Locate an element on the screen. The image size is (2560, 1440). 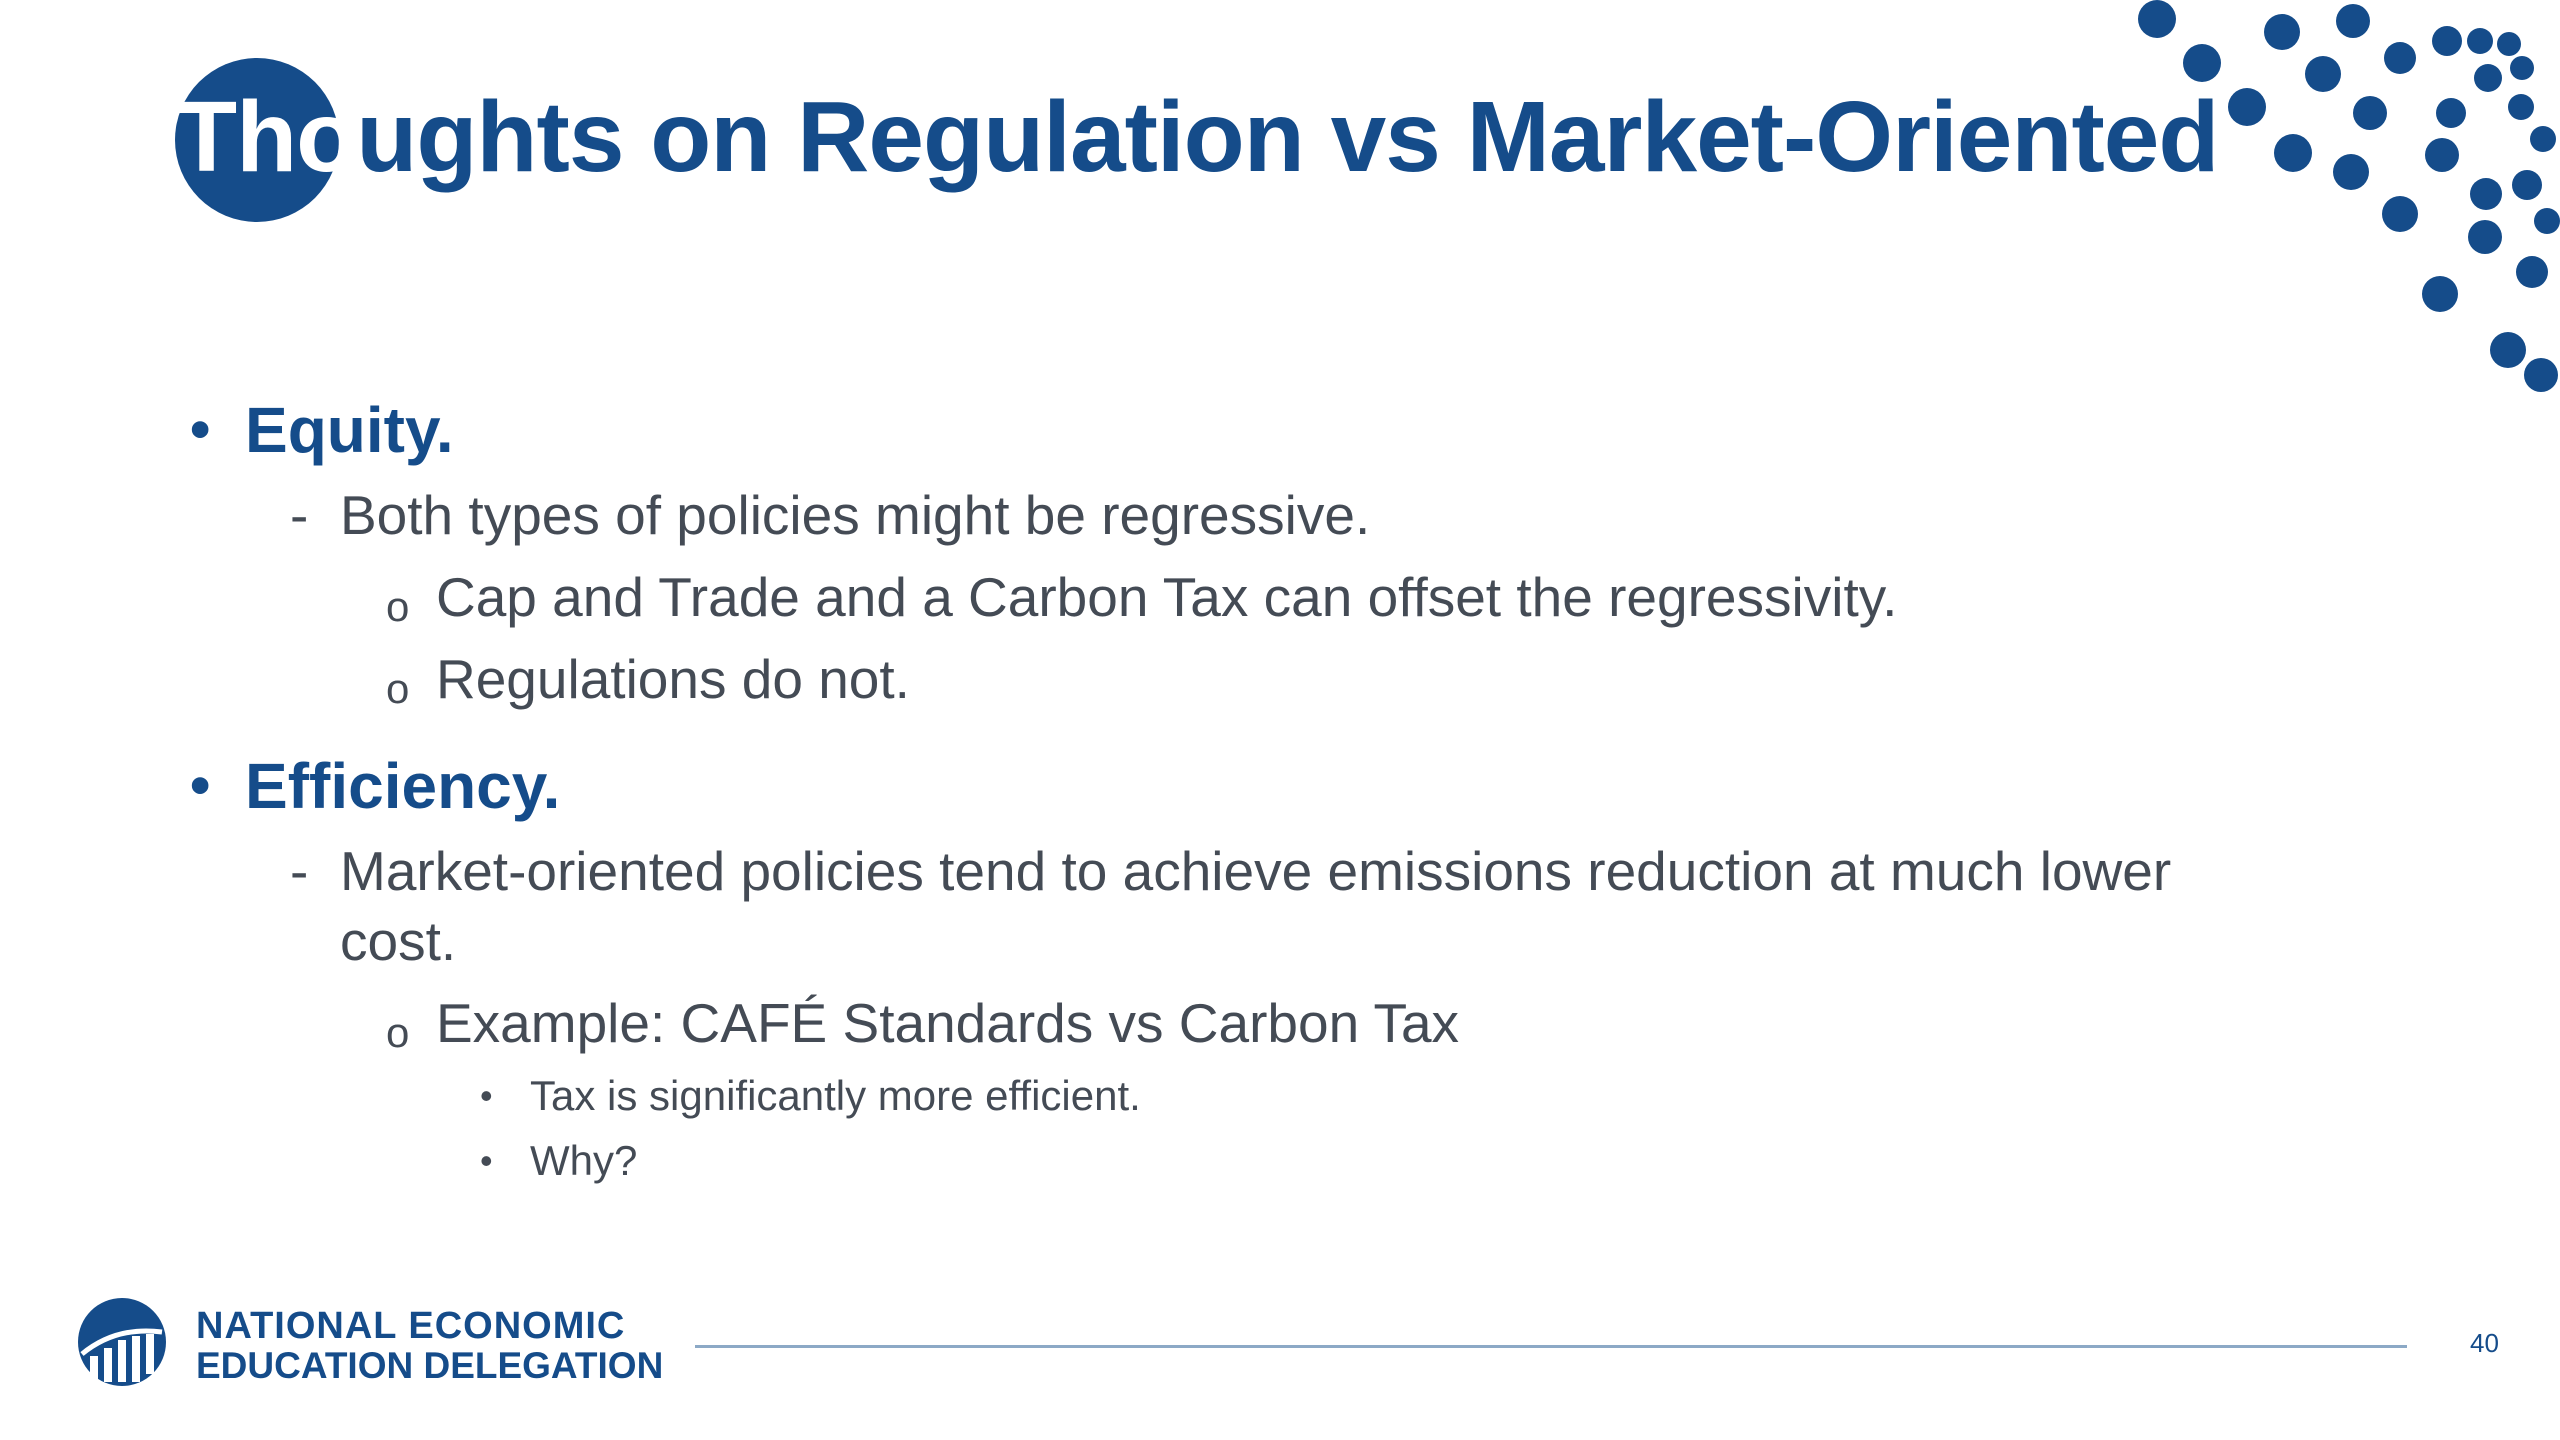
bullet-heading: Efficiency. is located at coordinates (403, 786).